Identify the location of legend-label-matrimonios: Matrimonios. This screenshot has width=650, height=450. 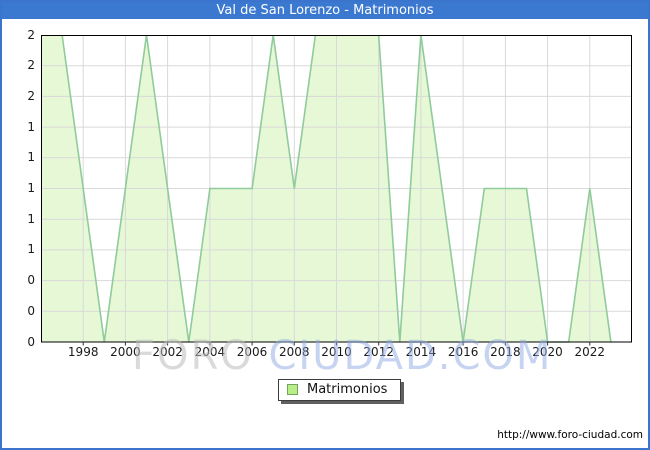
(347, 389).